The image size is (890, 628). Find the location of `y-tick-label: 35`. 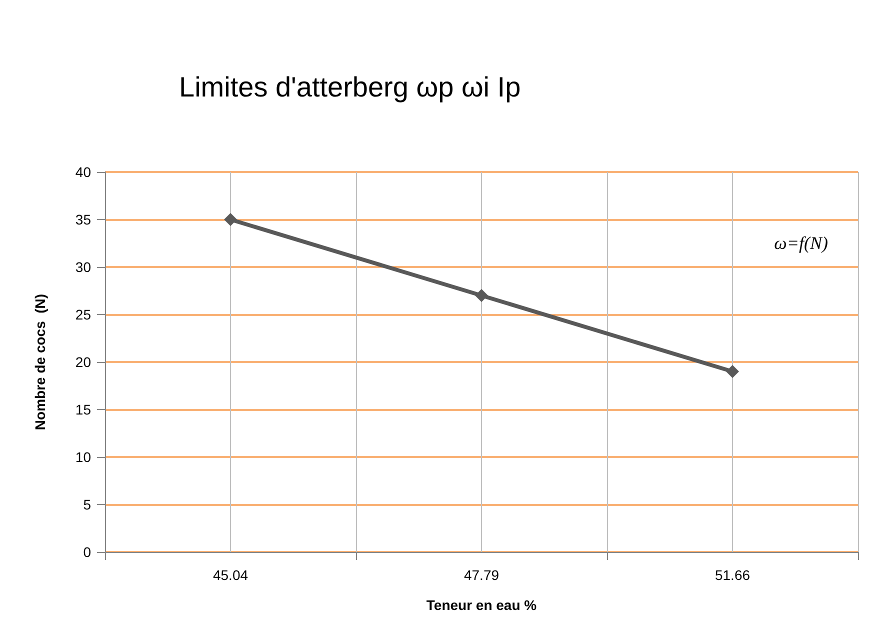

y-tick-label: 35 is located at coordinates (83, 220).